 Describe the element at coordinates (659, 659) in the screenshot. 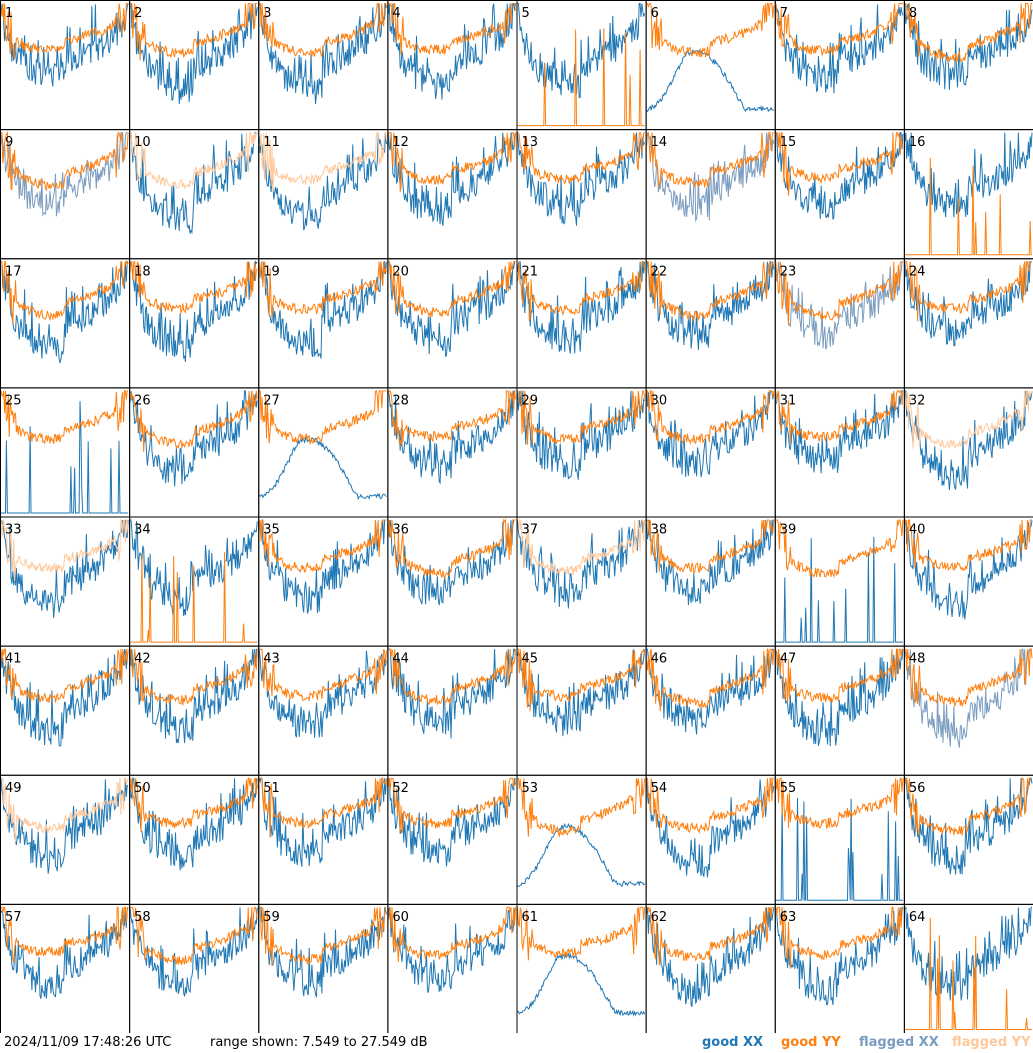

I see `panel-label: 46` at that location.